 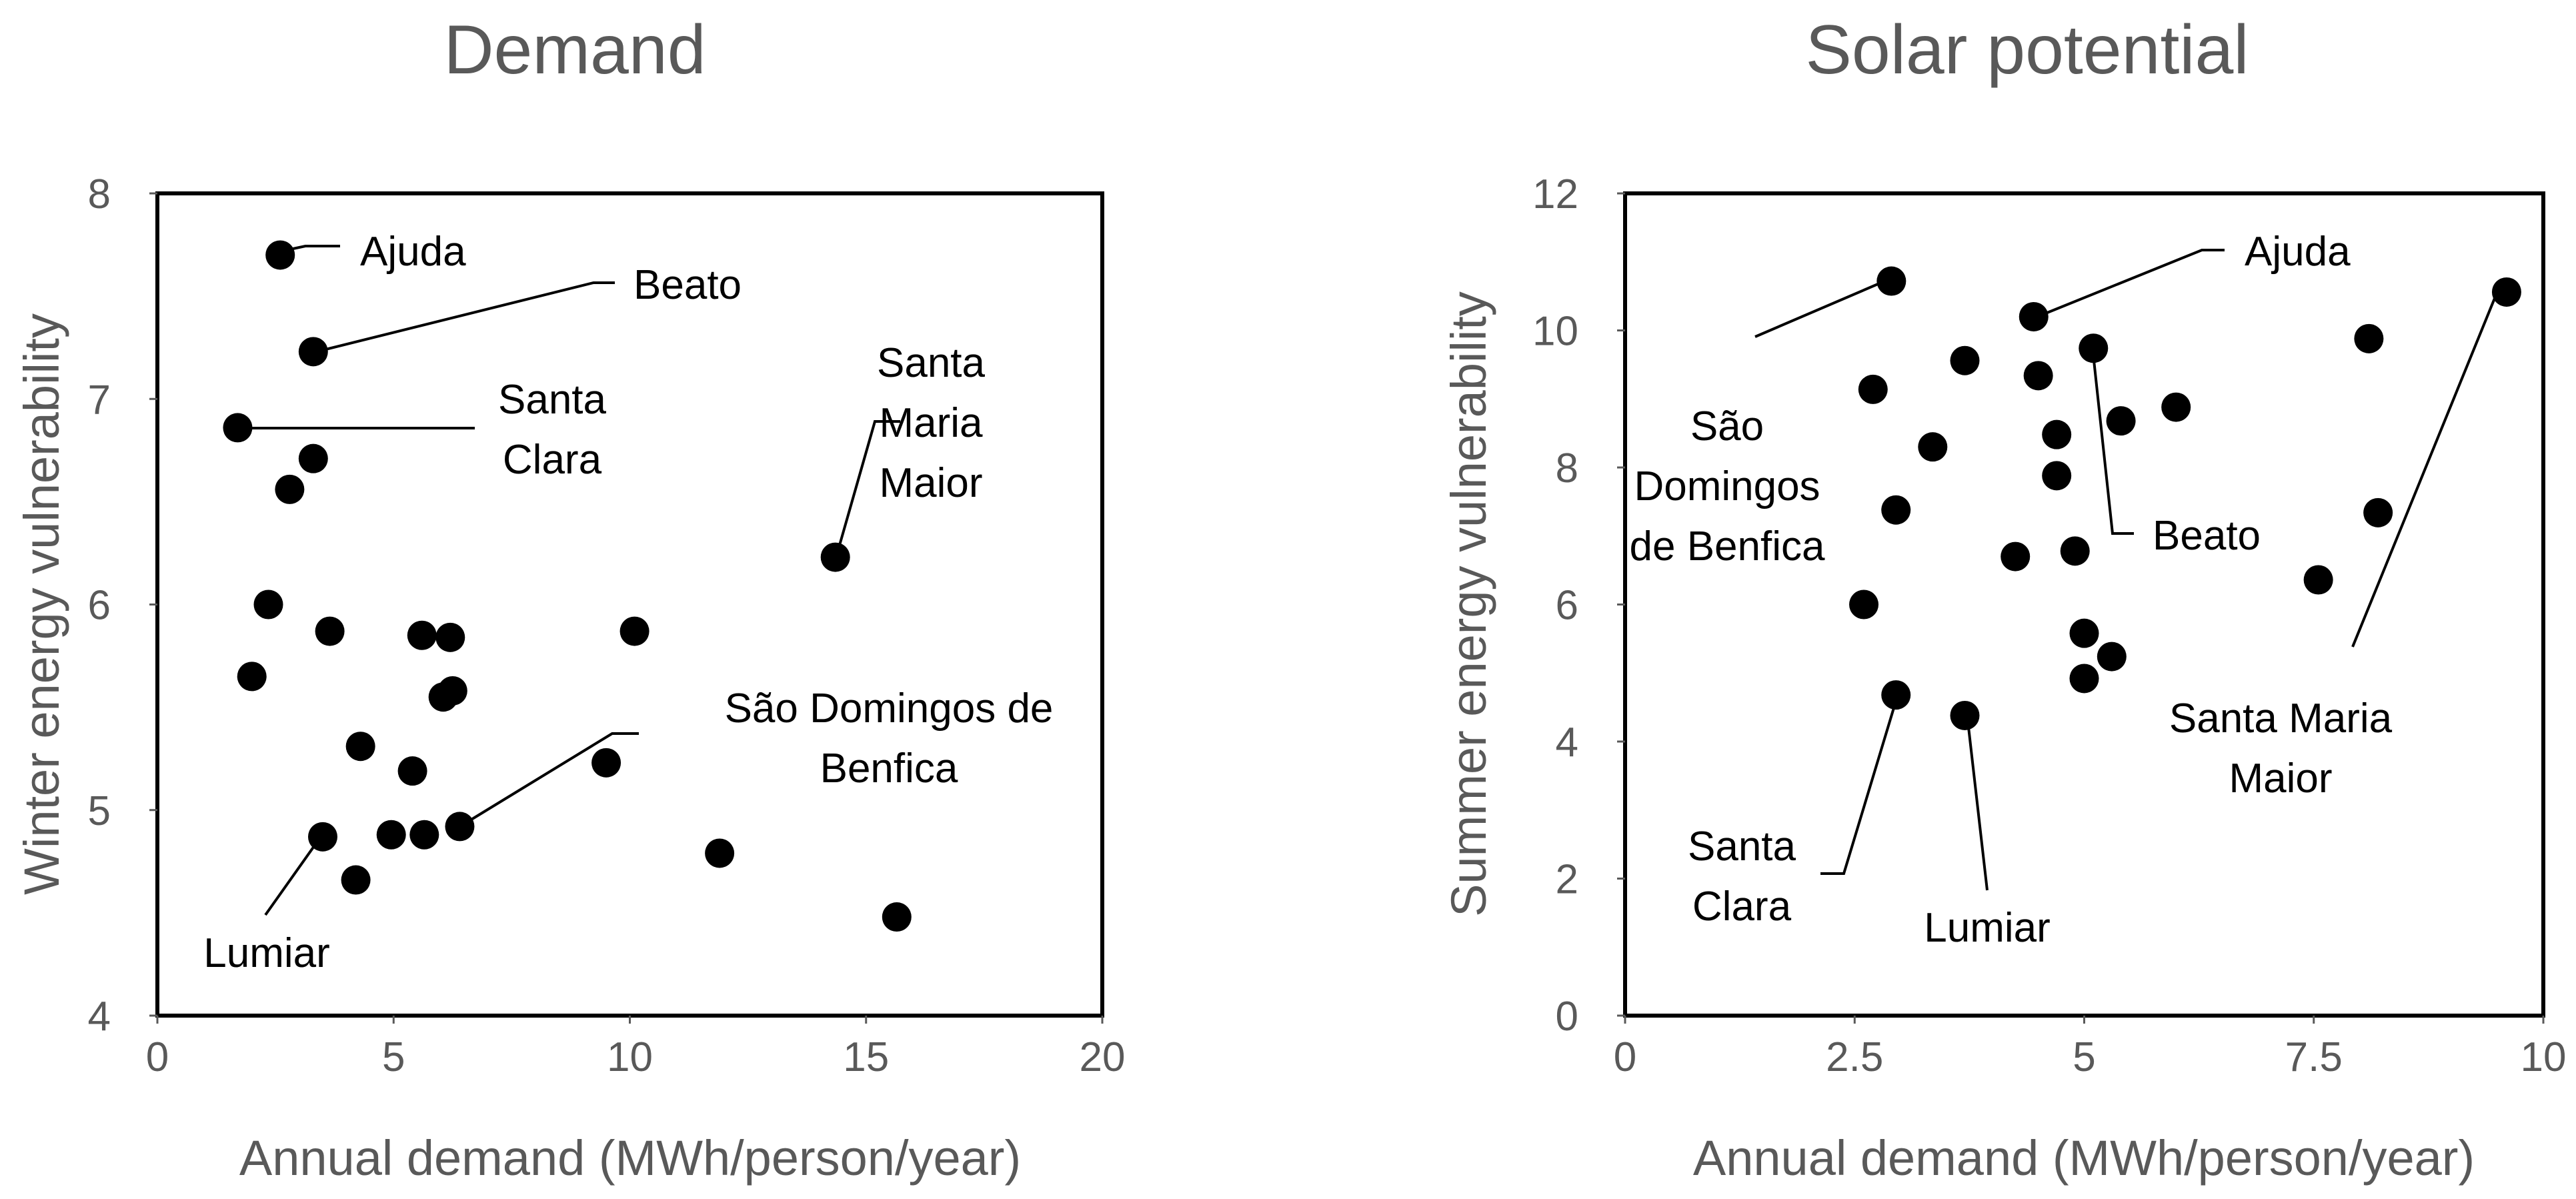 What do you see at coordinates (574, 50) in the screenshot?
I see `chart-title: Demand` at bounding box center [574, 50].